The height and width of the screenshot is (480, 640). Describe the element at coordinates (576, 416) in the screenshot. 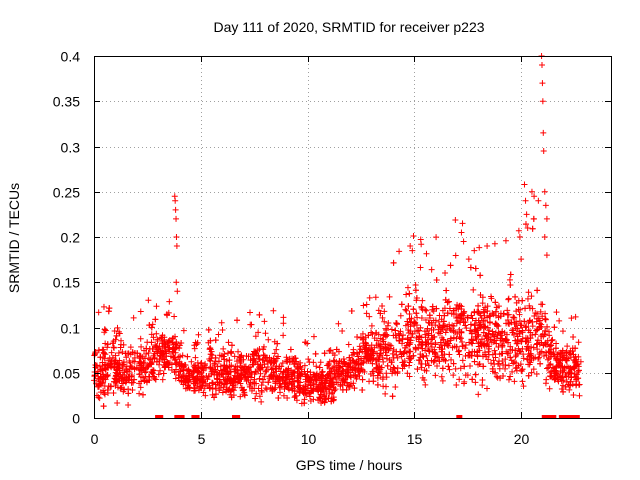

I see `zero-value-point` at that location.